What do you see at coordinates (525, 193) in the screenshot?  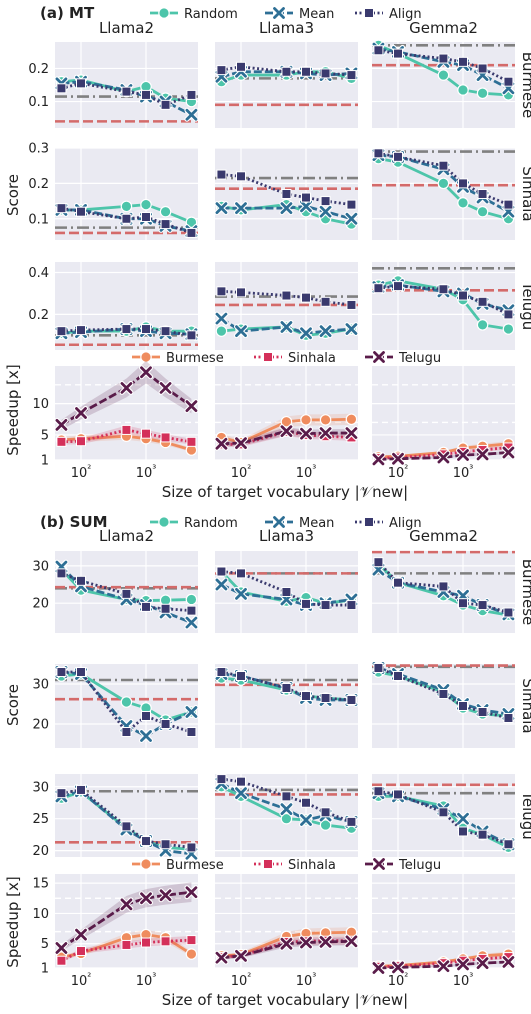 I see `mt-row-label-sinhala: Sinhala` at bounding box center [525, 193].